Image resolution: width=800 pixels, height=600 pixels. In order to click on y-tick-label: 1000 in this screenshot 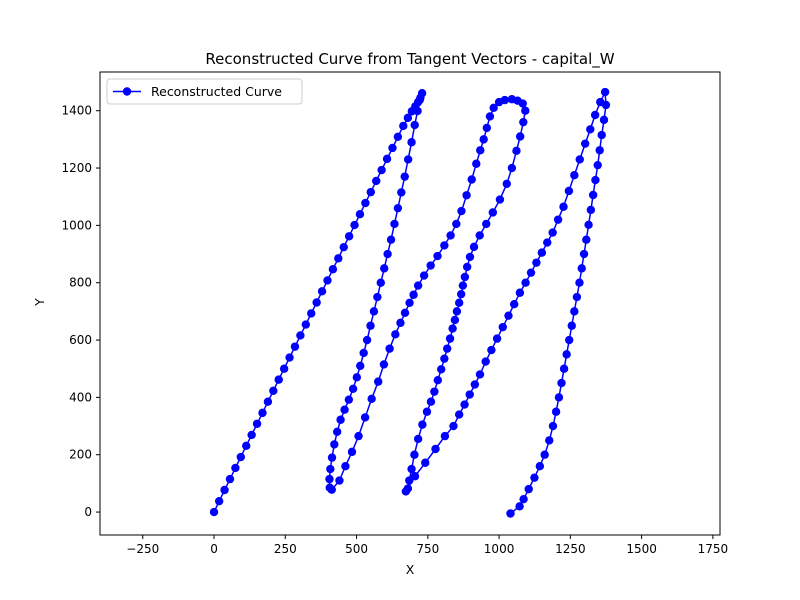, I will do `click(76, 225)`.